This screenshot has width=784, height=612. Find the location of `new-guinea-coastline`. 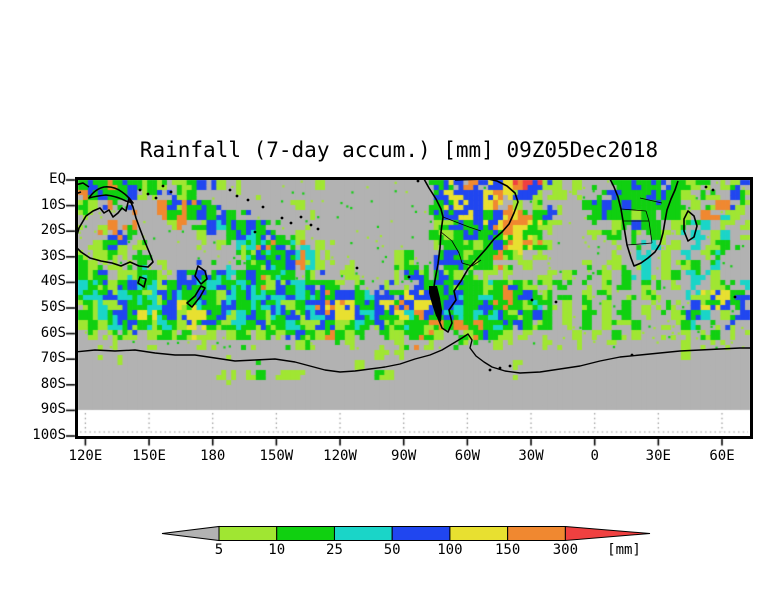

new-guinea-coastline is located at coordinates (111, 195).